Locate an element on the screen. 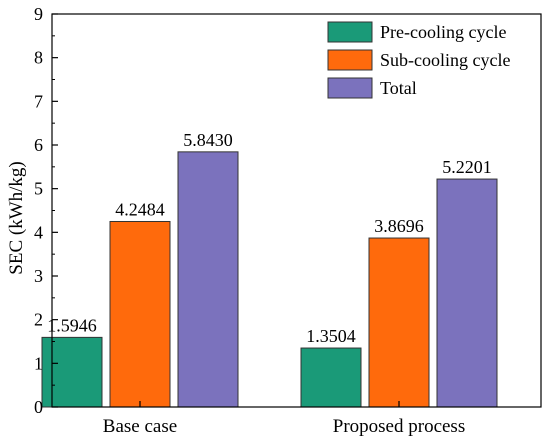 The width and height of the screenshot is (550, 438). y-tick-label: 4 is located at coordinates (38, 232).